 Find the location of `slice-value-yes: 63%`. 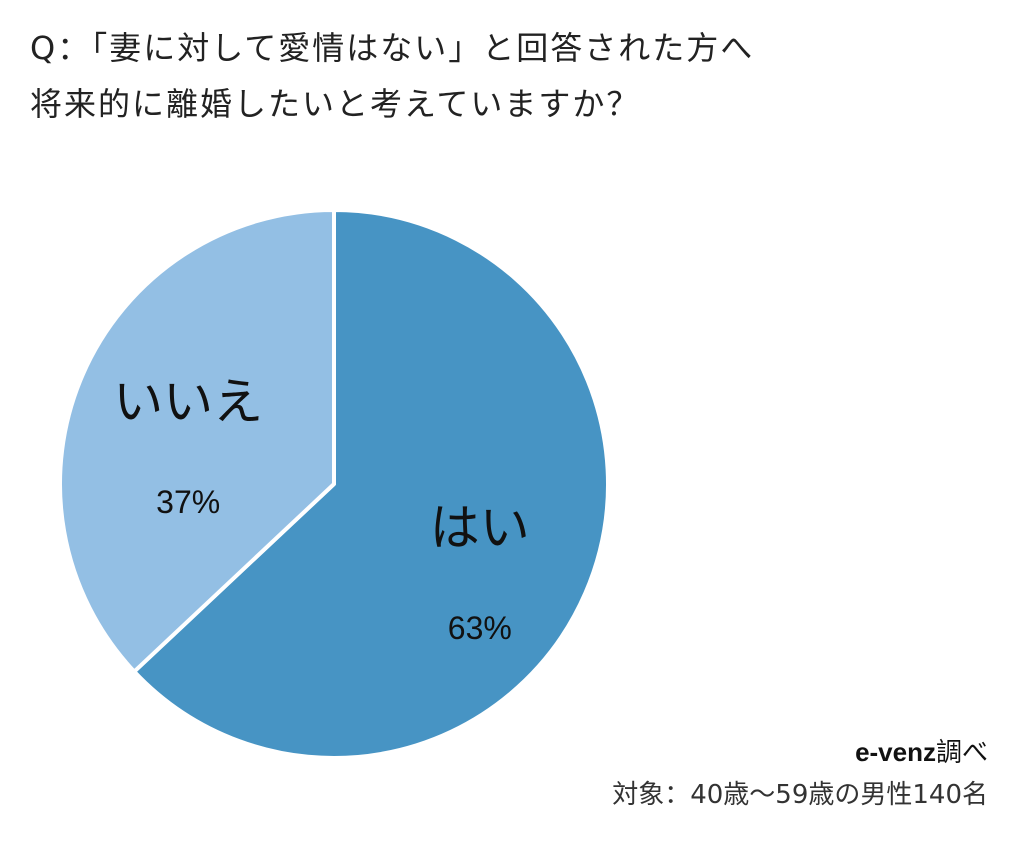

slice-value-yes: 63% is located at coordinates (480, 628).